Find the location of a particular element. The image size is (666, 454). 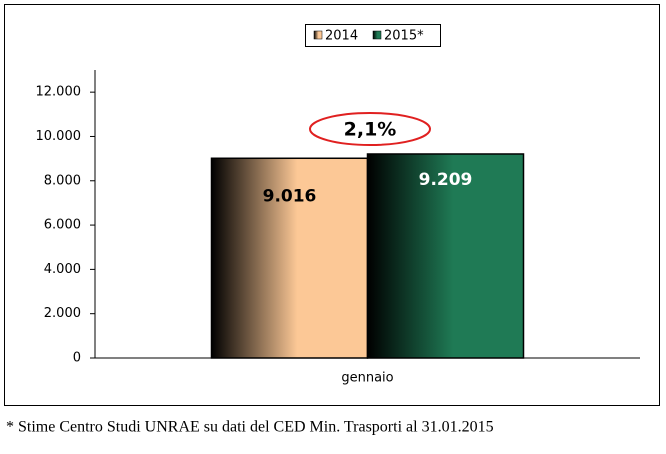

annotation: 2,1% is located at coordinates (370, 130).